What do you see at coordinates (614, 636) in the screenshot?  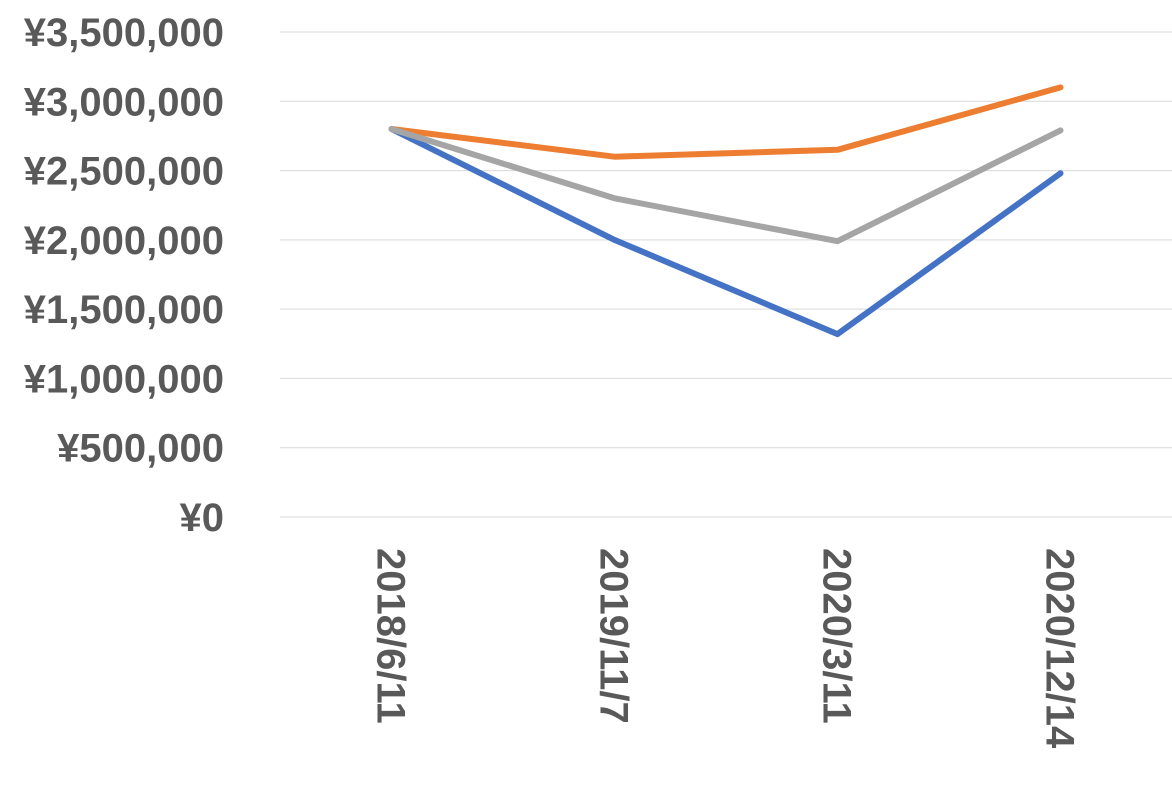 I see `x-tick-label: 2019/11/7` at bounding box center [614, 636].